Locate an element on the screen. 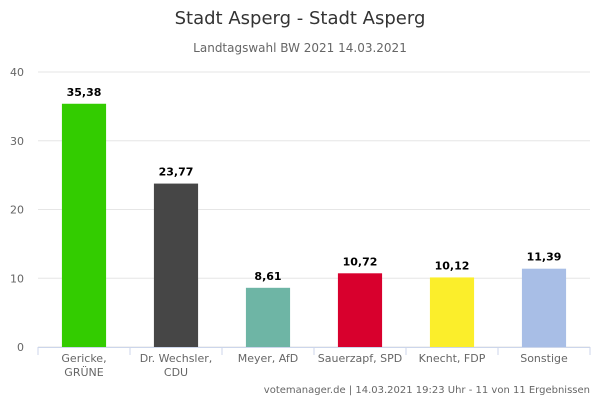 Image resolution: width=600 pixels, height=400 pixels. y-tick-label: 10 is located at coordinates (17, 278).